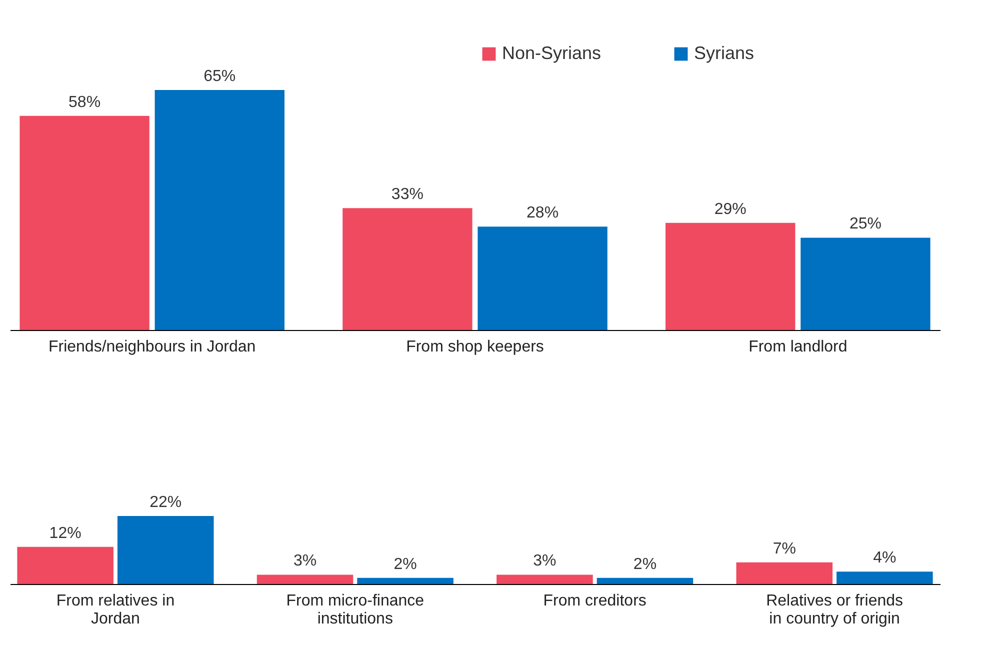 This screenshot has height=672, width=984. Describe the element at coordinates (798, 347) in the screenshot. I see `x-tick-label: From landlord` at that location.